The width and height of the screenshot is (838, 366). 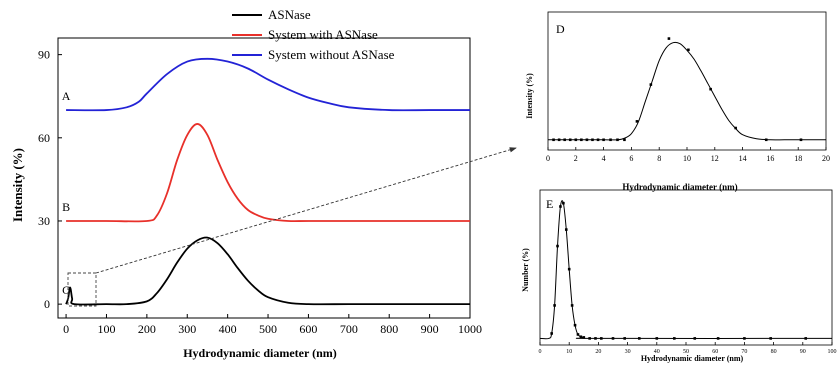 I want to click on inset-e-x-tick-label: 100, so click(x=832, y=352).